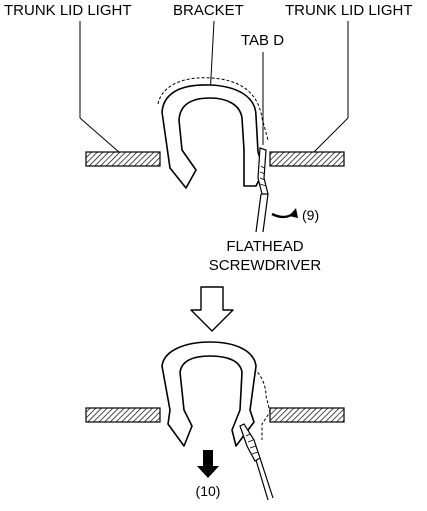 This screenshot has width=427, height=511. I want to click on label-bracket: BRACKET, so click(208, 10).